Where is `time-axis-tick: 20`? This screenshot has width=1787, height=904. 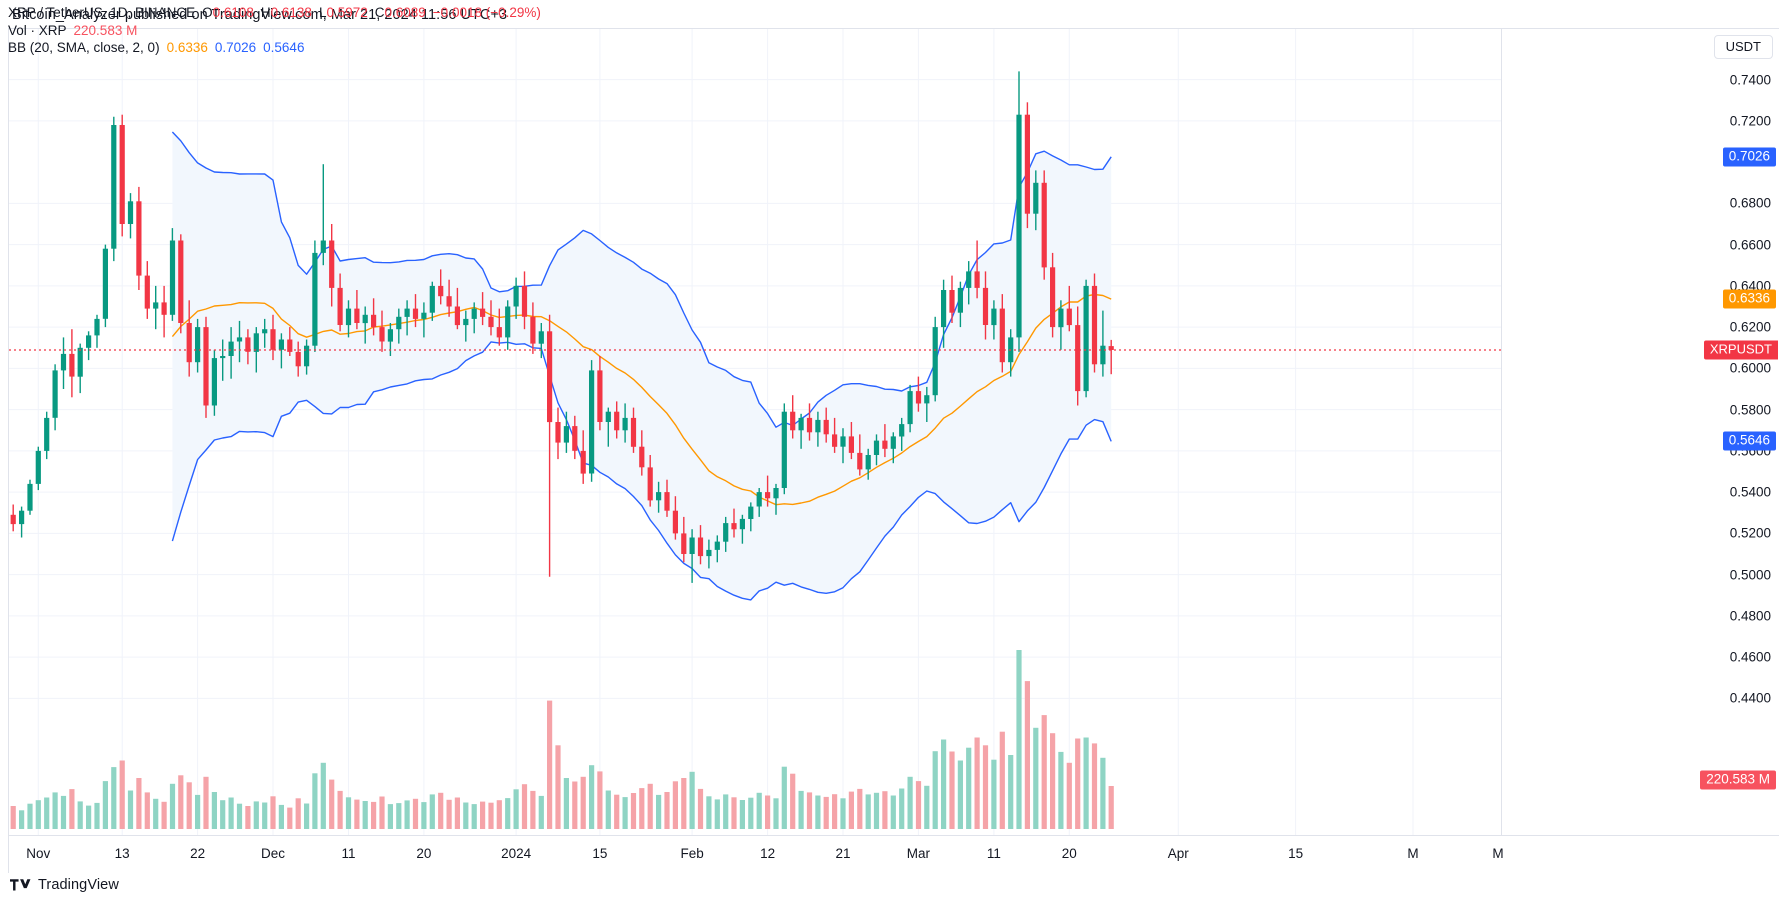 time-axis-tick: 20 is located at coordinates (1069, 853).